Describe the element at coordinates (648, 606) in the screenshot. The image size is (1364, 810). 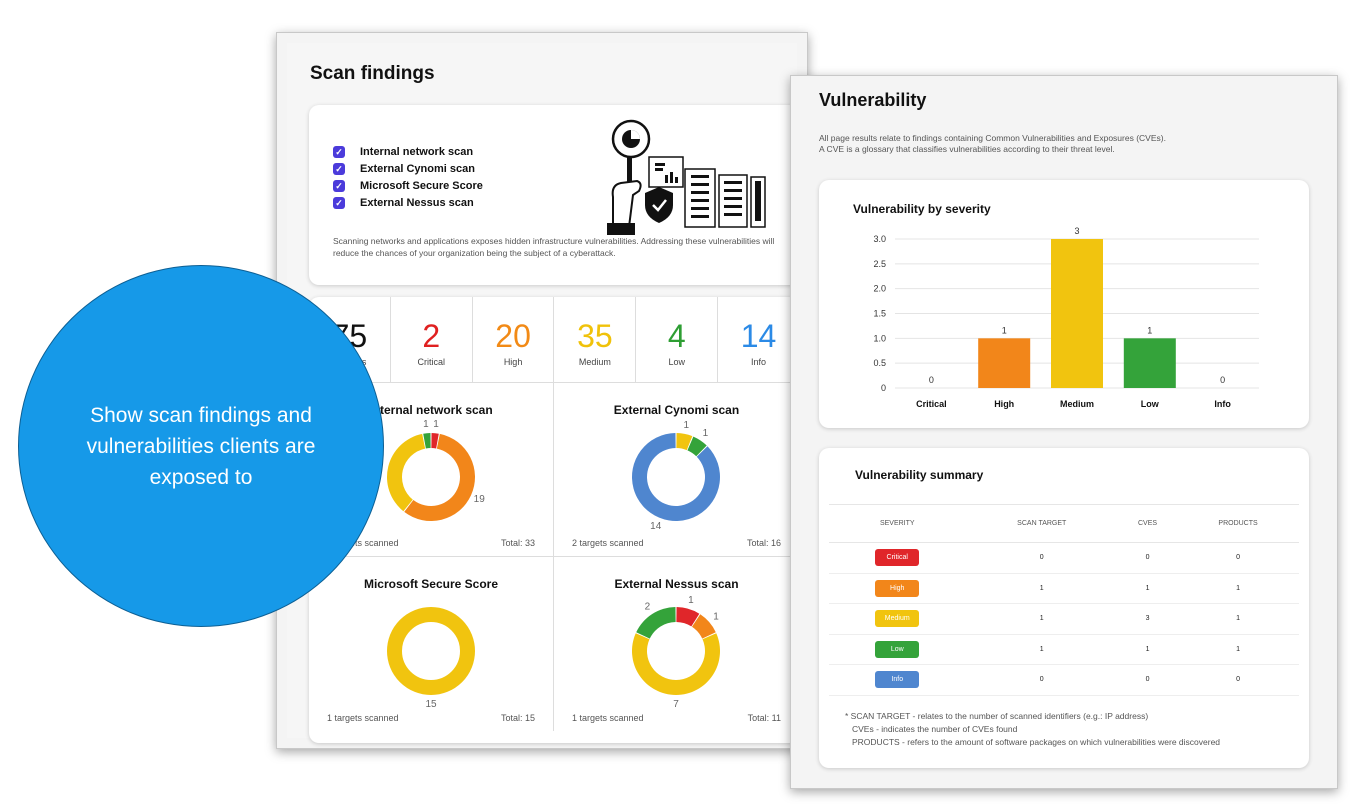
I see `donut-data-label: 2` at that location.